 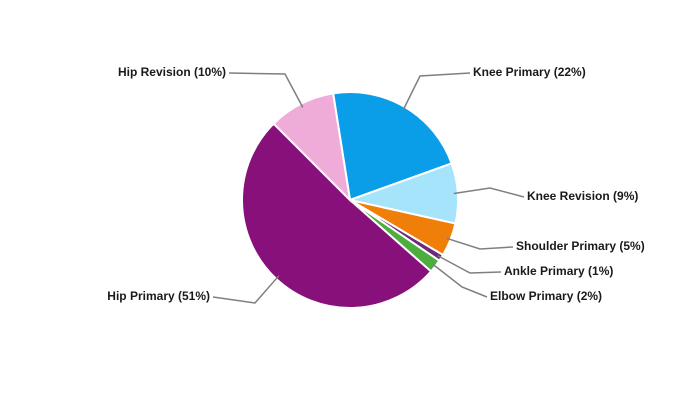 I want to click on data-label: Shoulder Primary (5%), so click(x=580, y=246).